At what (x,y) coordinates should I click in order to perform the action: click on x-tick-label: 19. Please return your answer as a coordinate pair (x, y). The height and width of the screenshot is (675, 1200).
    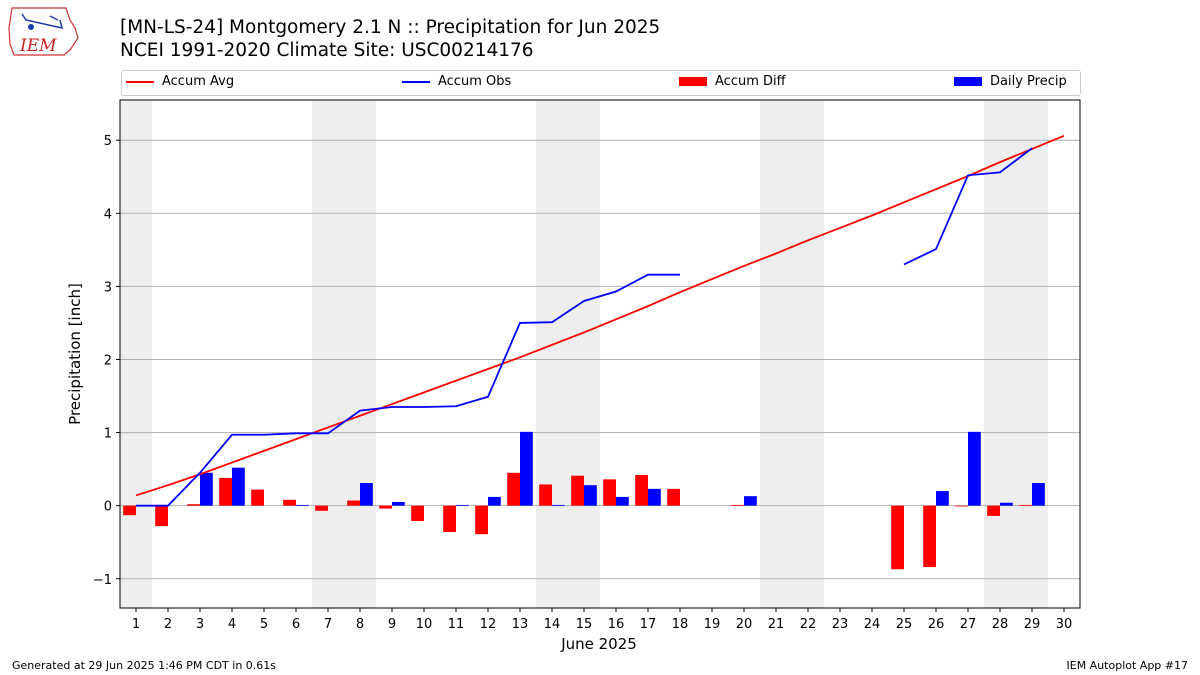
    Looking at the image, I should click on (712, 624).